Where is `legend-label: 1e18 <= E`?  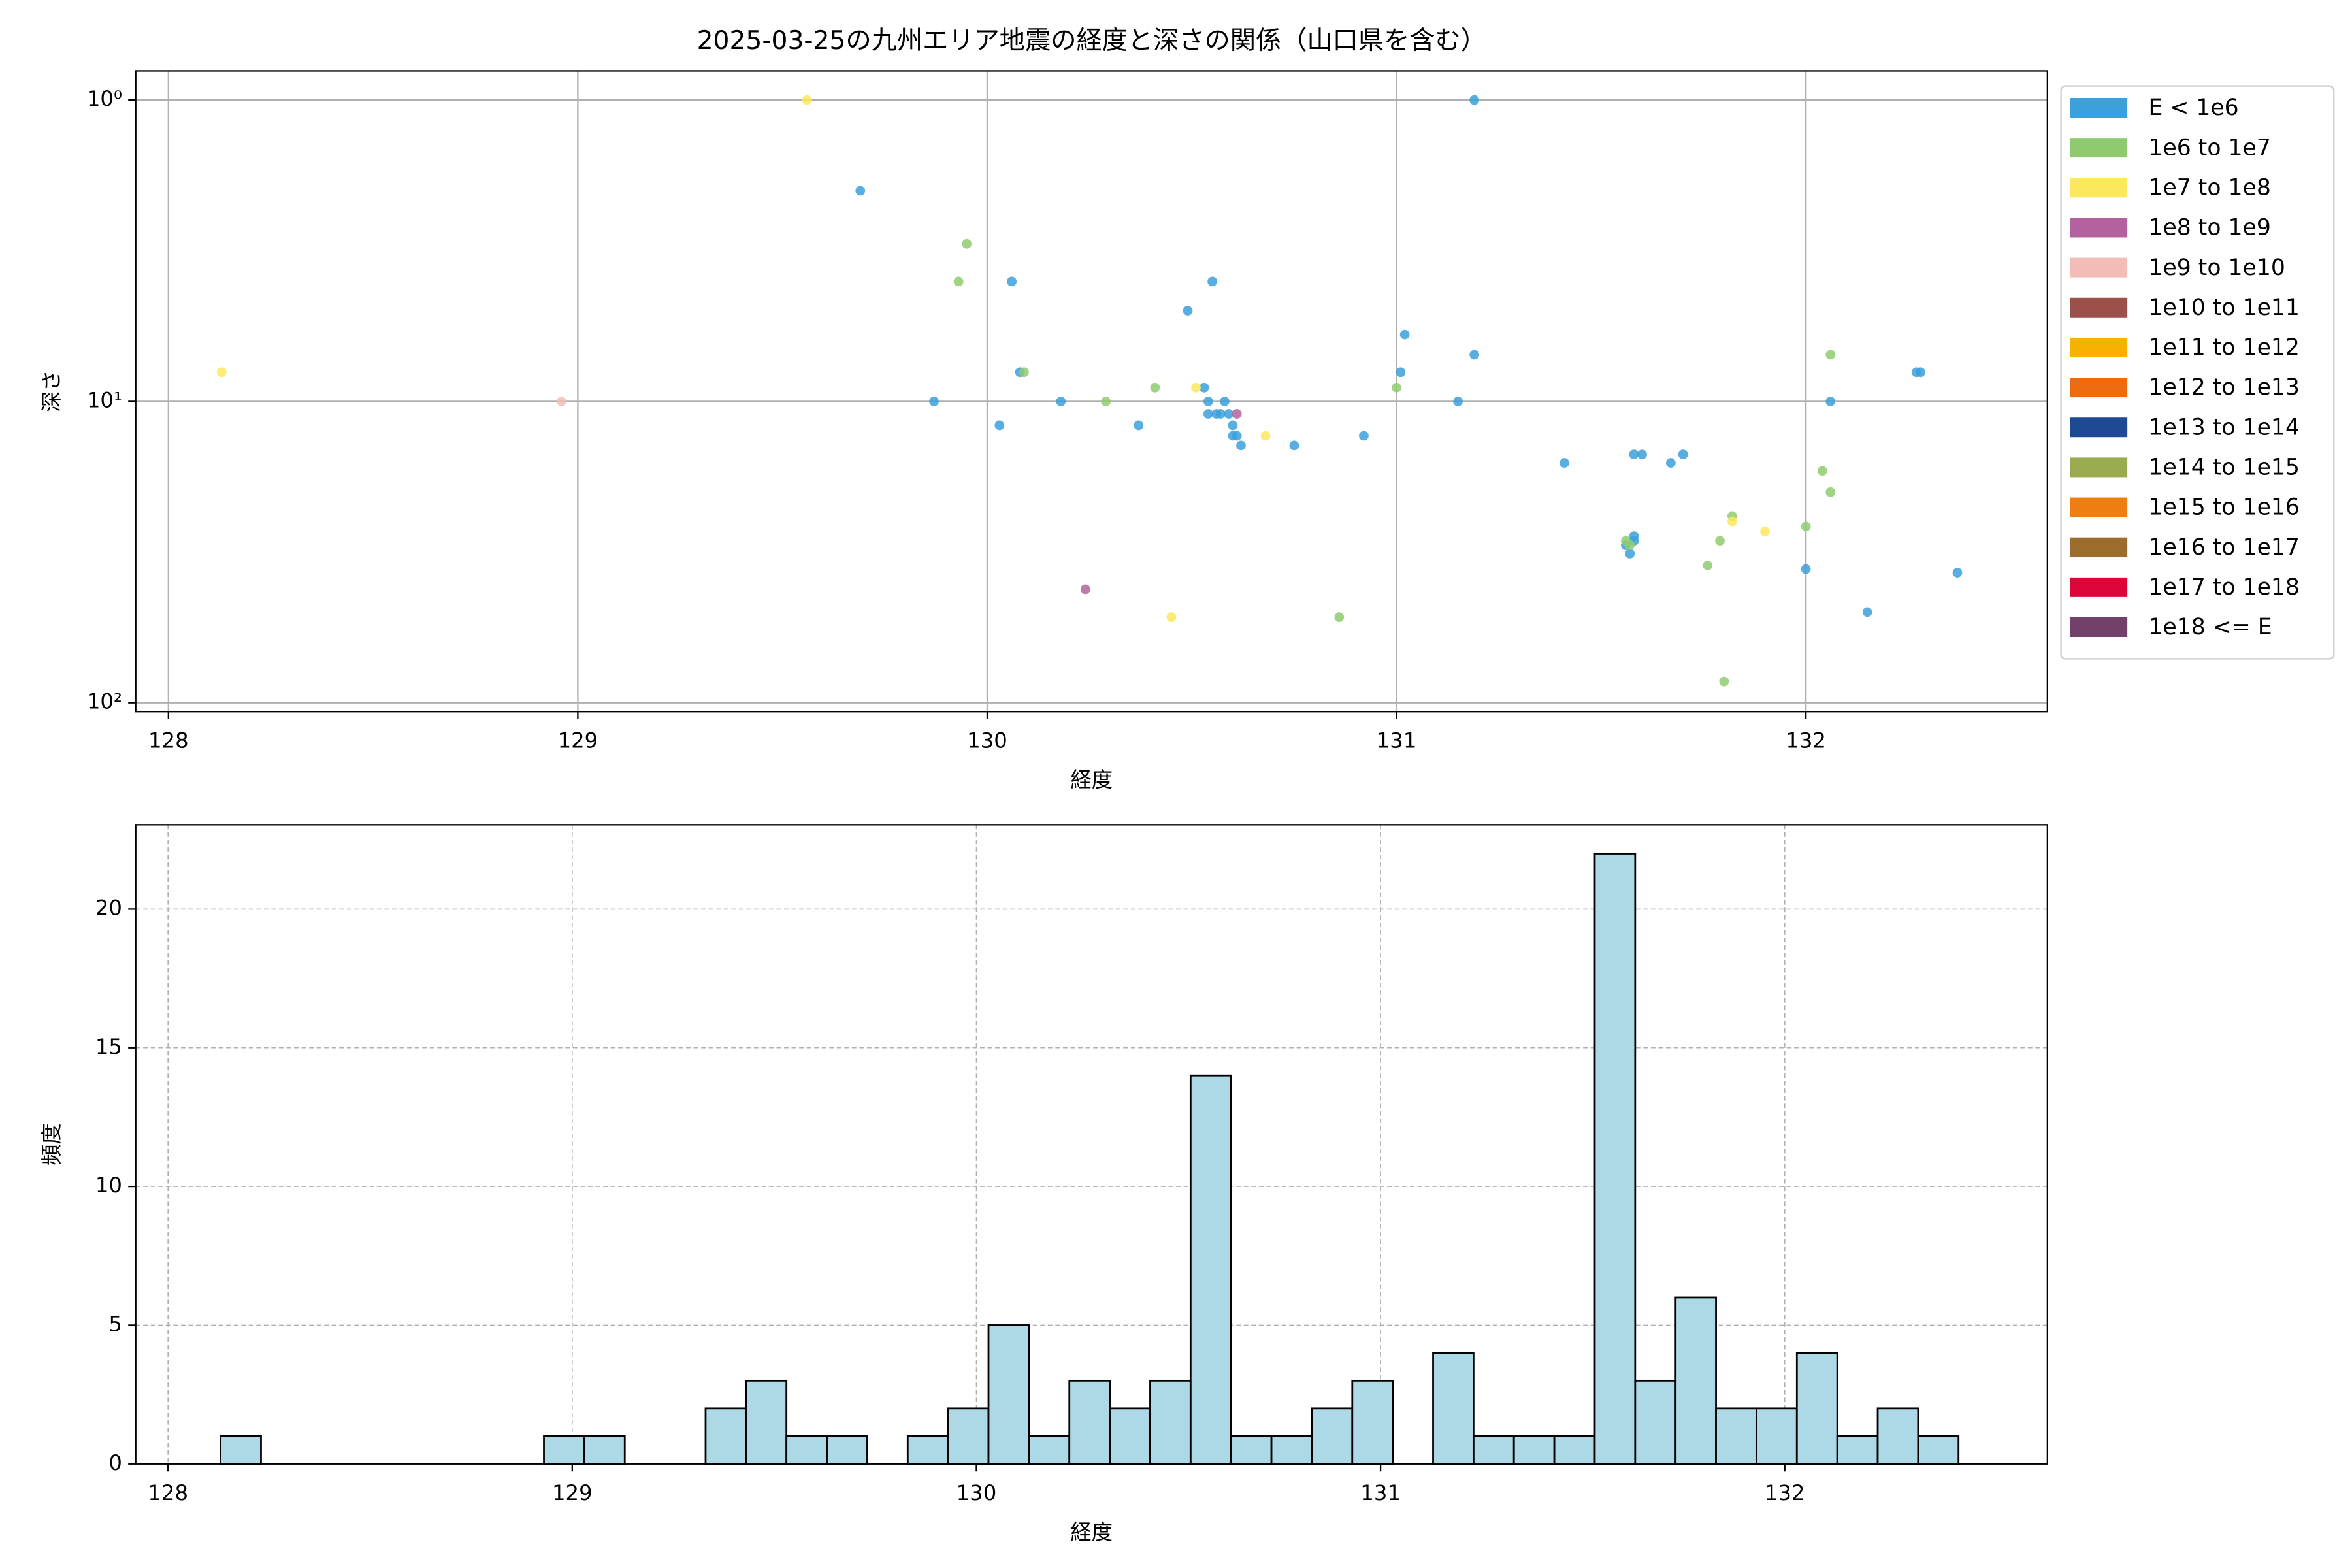 legend-label: 1e18 <= E is located at coordinates (2210, 627).